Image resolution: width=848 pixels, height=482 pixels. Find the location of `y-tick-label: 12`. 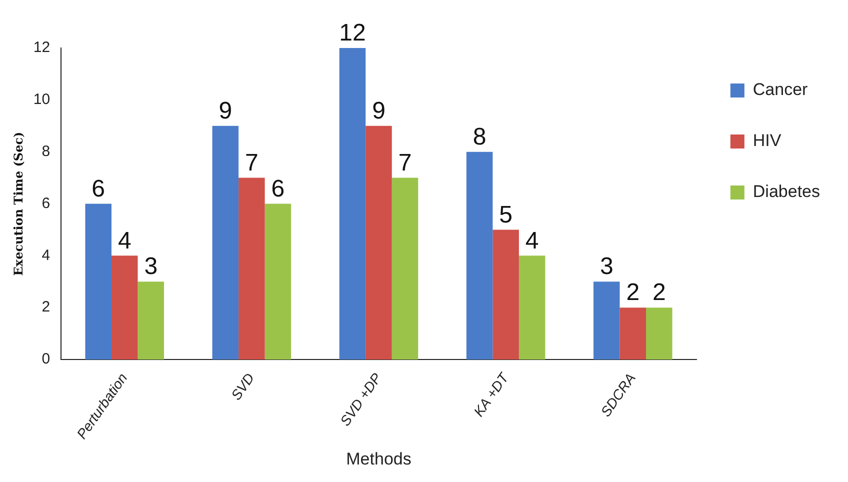

y-tick-label: 12 is located at coordinates (41, 47).